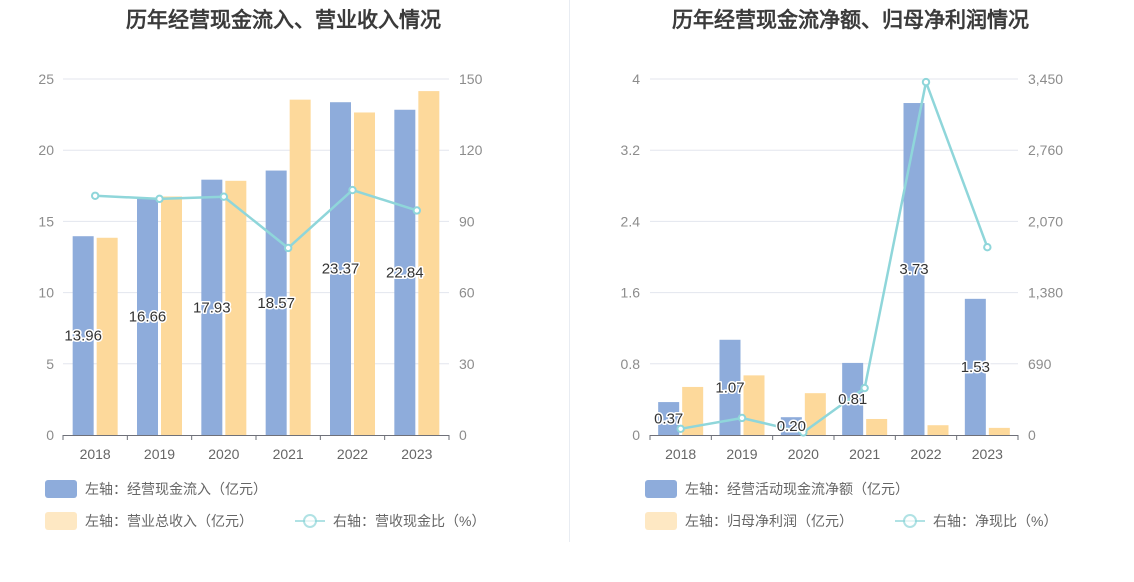 The image size is (1134, 582). Describe the element at coordinates (797, 489) in the screenshot. I see `legend-label: 左轴：经营活动现金流净额（亿元）` at that location.